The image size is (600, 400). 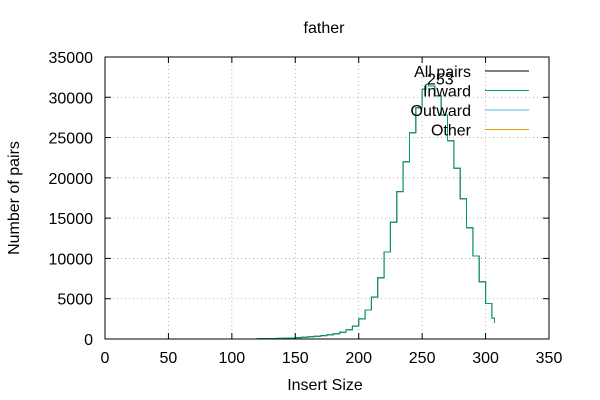 What do you see at coordinates (447, 92) in the screenshot?
I see `legend-label: Inward` at bounding box center [447, 92].